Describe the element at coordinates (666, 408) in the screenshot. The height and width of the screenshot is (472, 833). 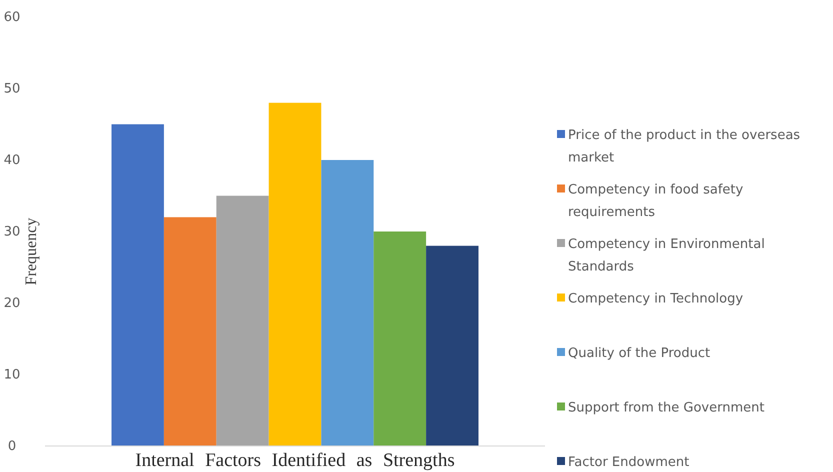
I see `legend-label: Support from the Government` at that location.